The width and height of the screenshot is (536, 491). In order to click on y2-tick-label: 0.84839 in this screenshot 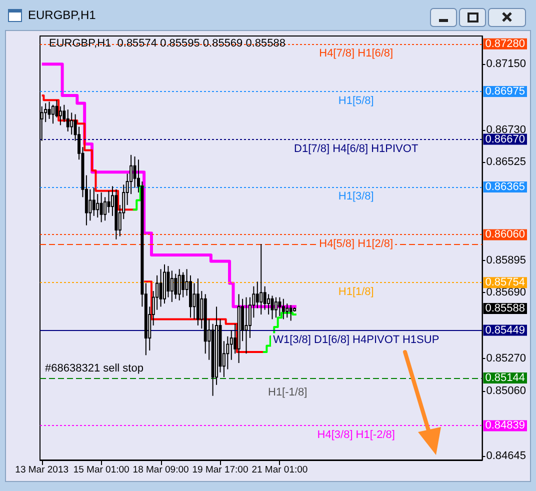, I will do `click(505, 426)`.